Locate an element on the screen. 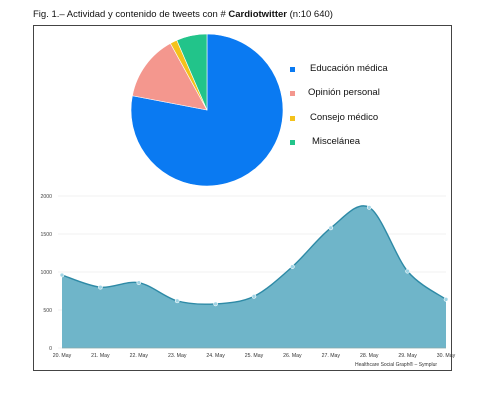 The image size is (485, 402). y-tick-label: 500 is located at coordinates (47, 311).